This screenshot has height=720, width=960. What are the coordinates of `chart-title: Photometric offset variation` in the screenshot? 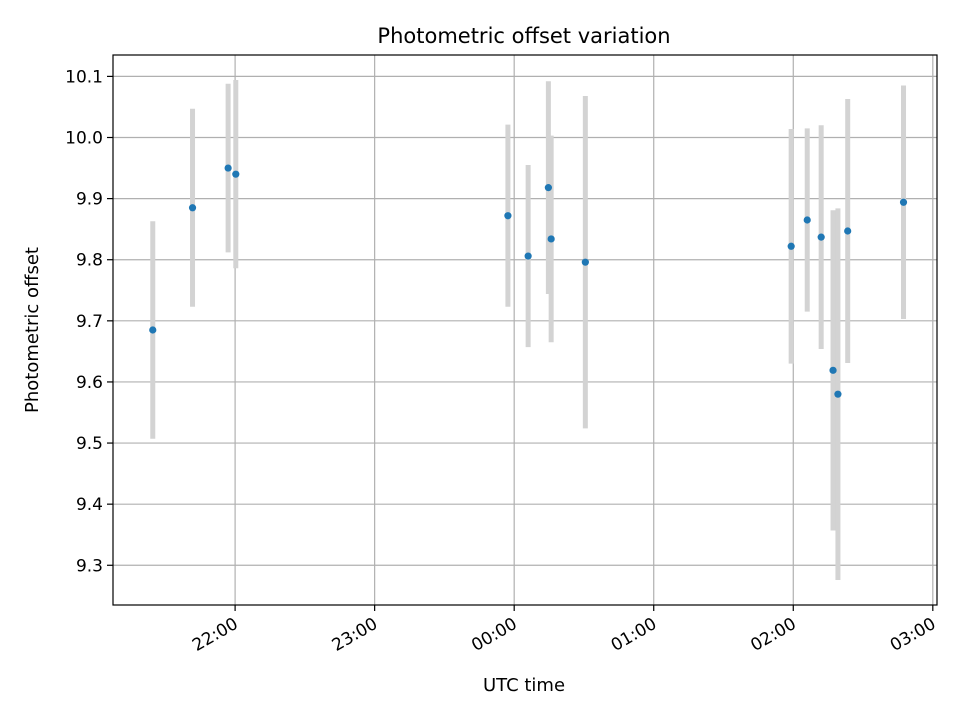 It's located at (523, 36).